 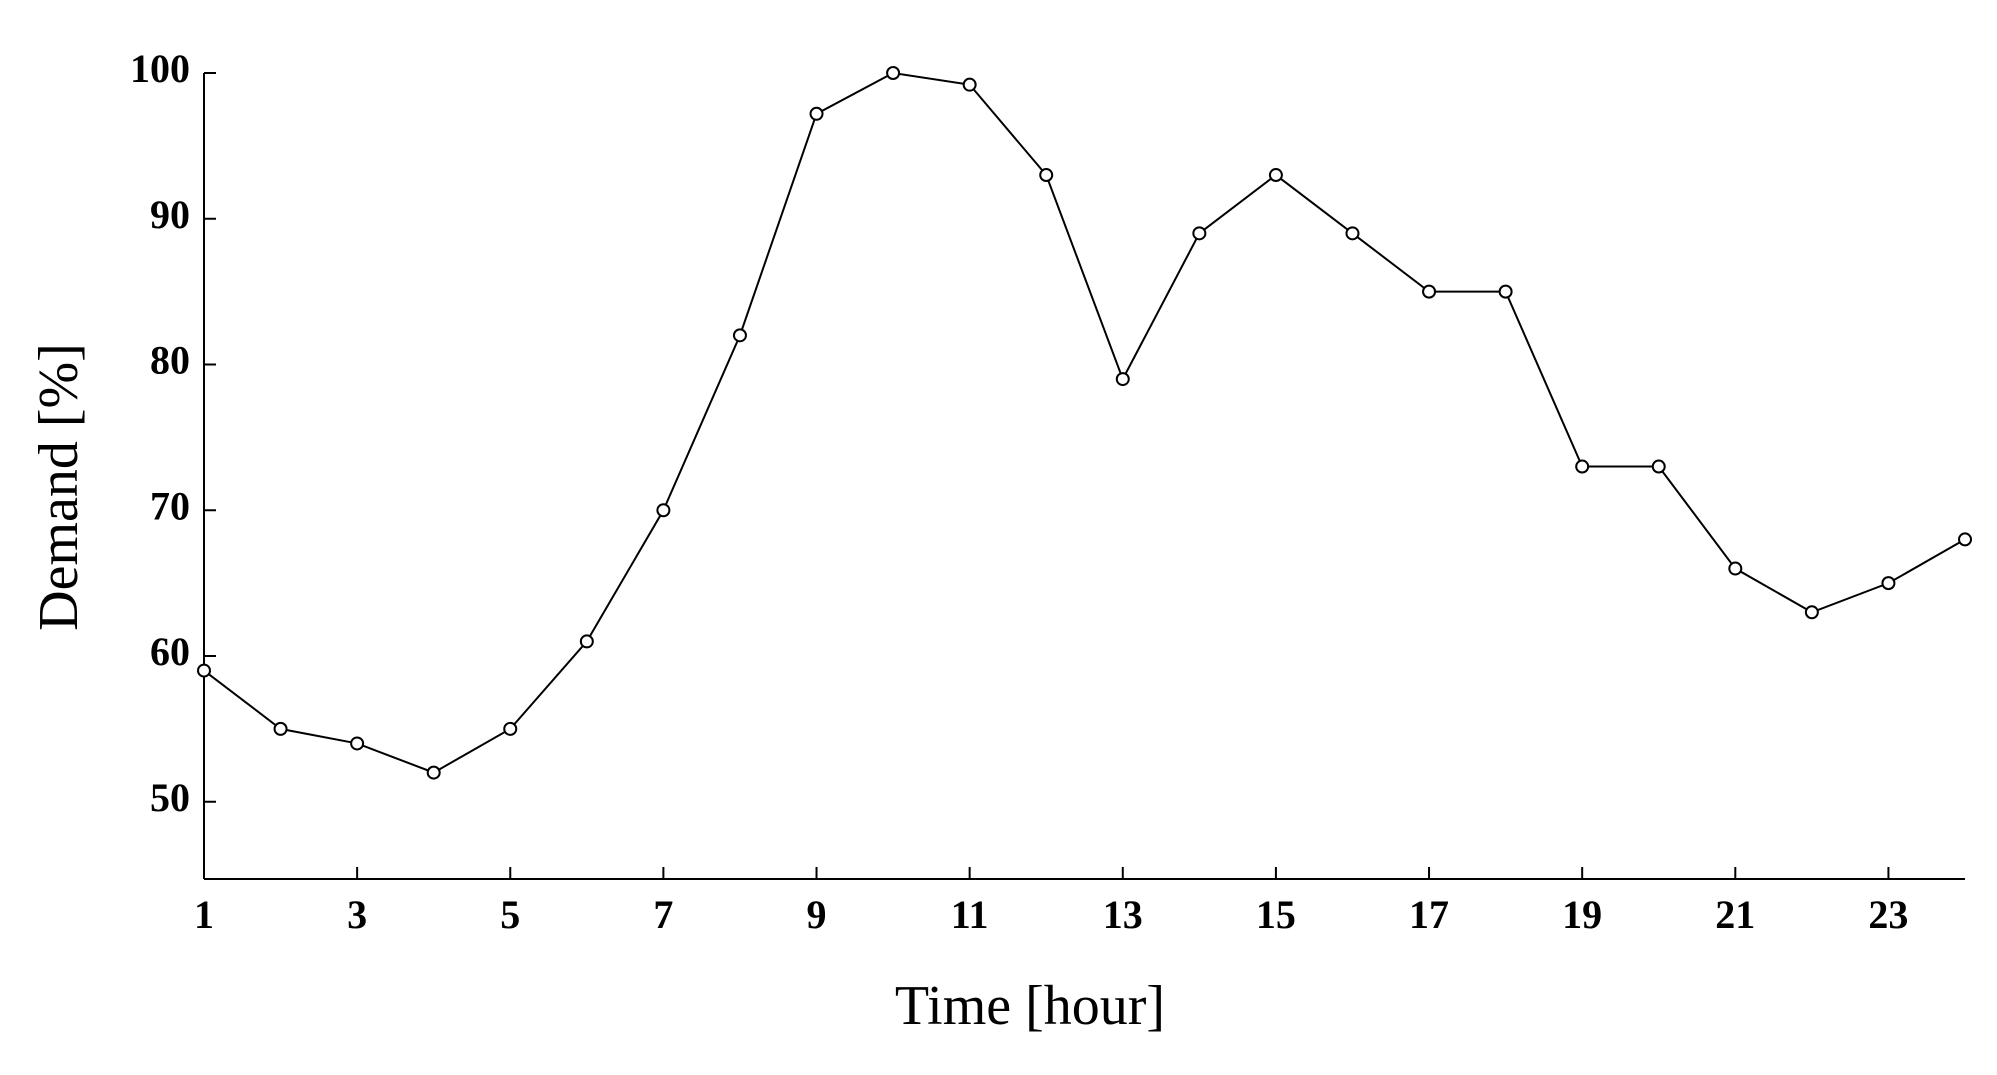 What do you see at coordinates (59, 487) in the screenshot?
I see `y-axis-title: Demand [%]` at bounding box center [59, 487].